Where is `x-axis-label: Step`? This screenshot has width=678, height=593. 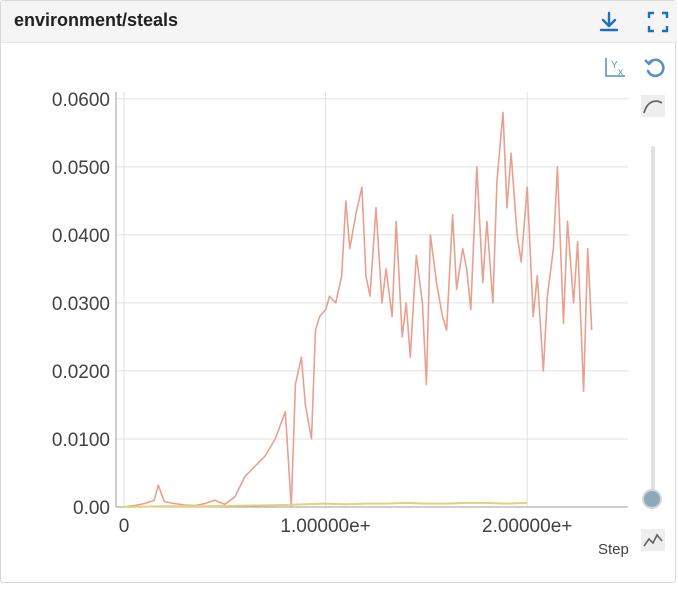
x-axis-label: Step is located at coordinates (613, 549).